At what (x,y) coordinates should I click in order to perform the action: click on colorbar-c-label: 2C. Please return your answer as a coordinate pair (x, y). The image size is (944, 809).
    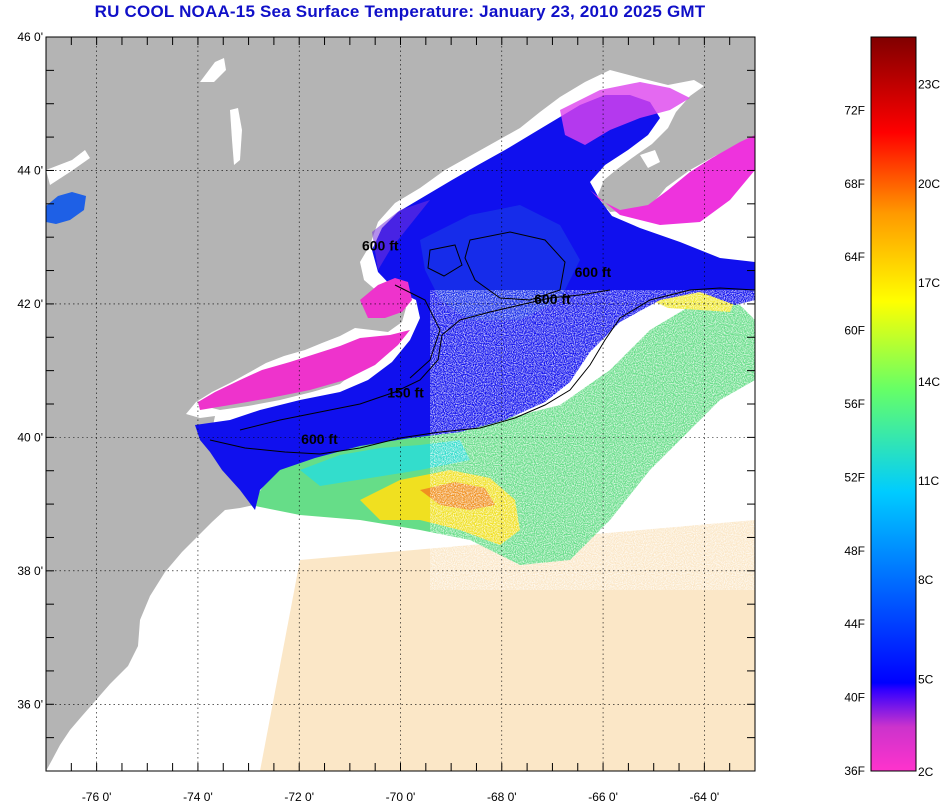
    Looking at the image, I should click on (926, 772).